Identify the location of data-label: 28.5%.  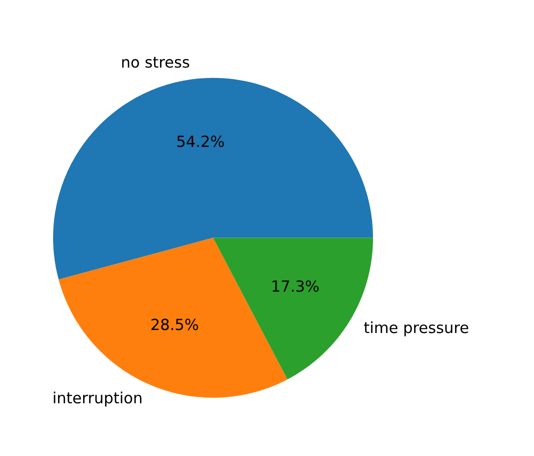
(175, 324).